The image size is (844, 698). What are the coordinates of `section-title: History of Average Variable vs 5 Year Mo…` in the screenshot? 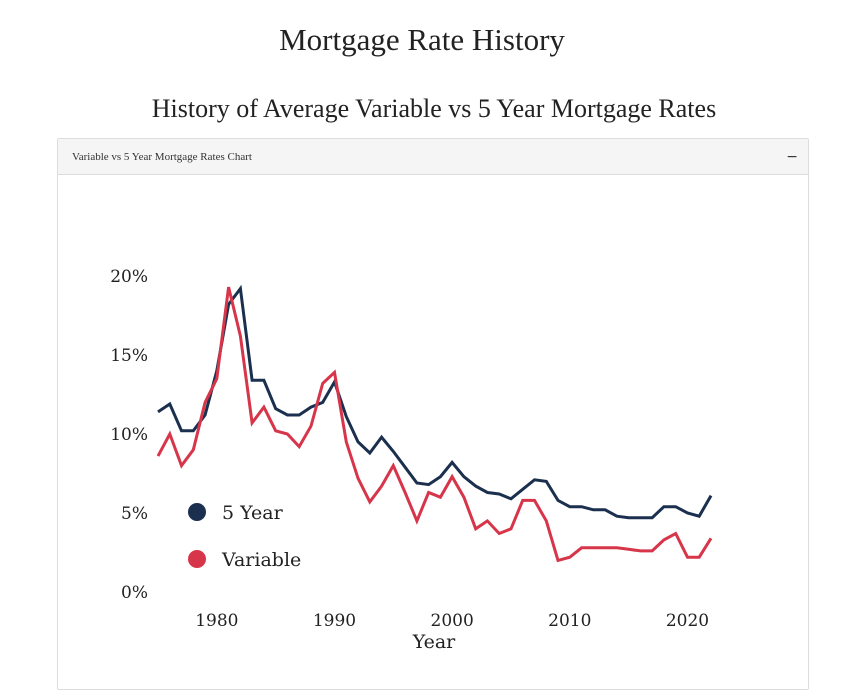 It's located at (434, 108).